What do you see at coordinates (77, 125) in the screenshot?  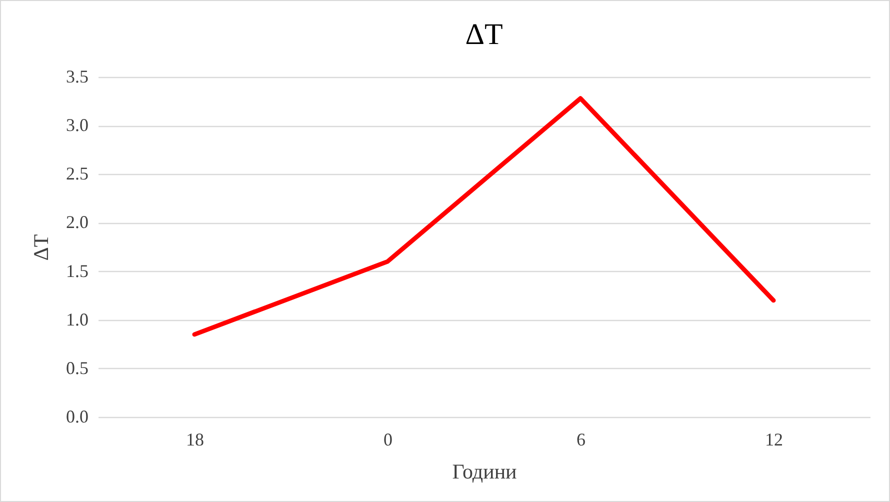 I see `y-tick-label: 3.0` at bounding box center [77, 125].